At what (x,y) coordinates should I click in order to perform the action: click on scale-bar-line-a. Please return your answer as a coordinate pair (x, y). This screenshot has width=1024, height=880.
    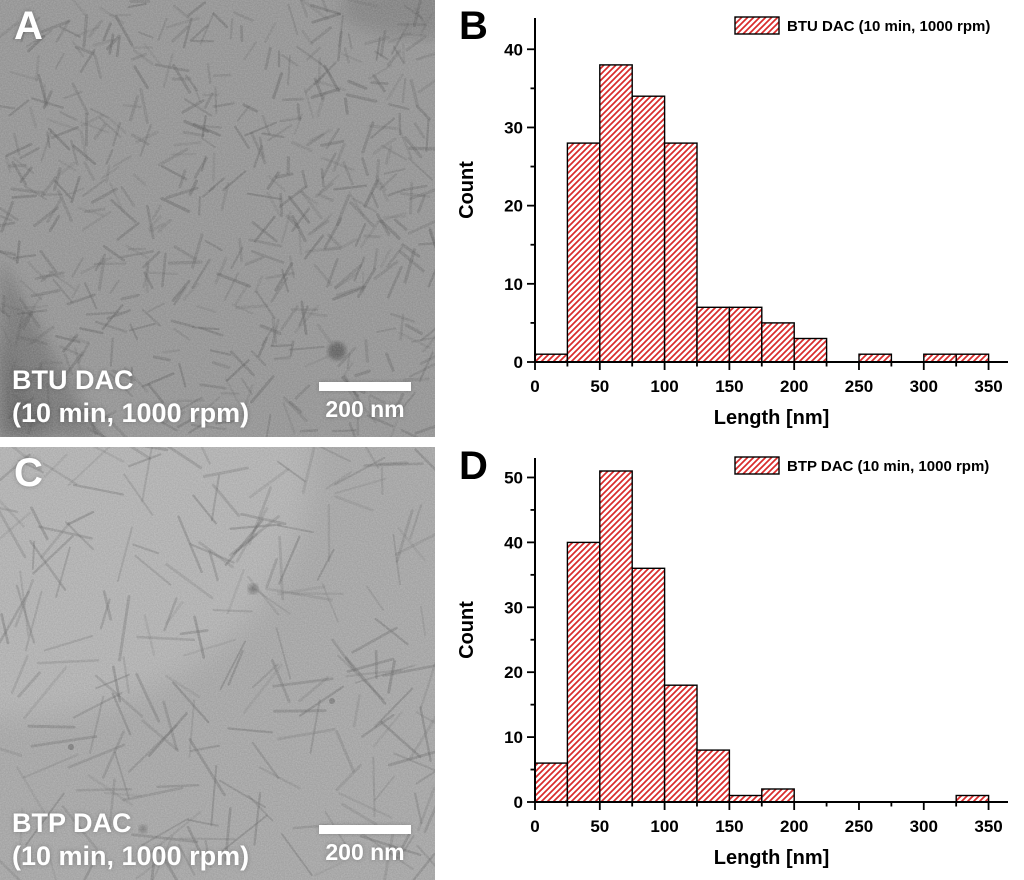
    Looking at the image, I should click on (365, 386).